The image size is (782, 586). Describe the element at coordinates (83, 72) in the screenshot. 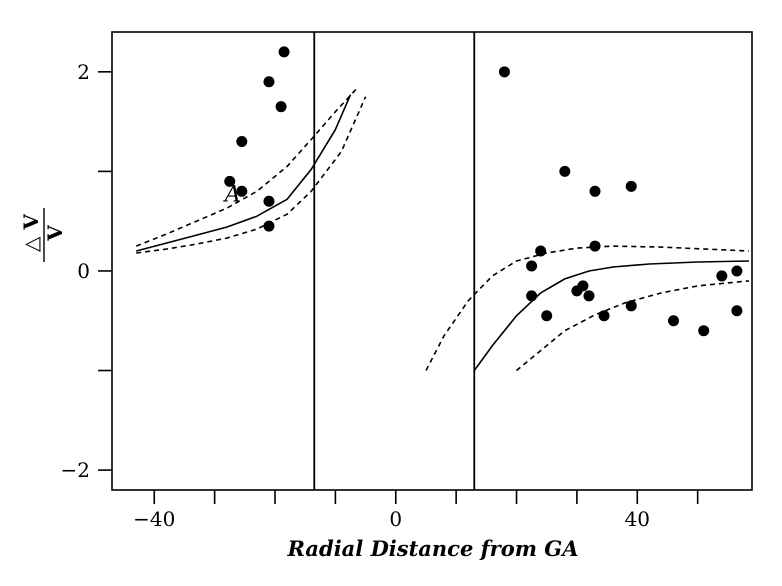

I see `y-tick-label: 2` at that location.